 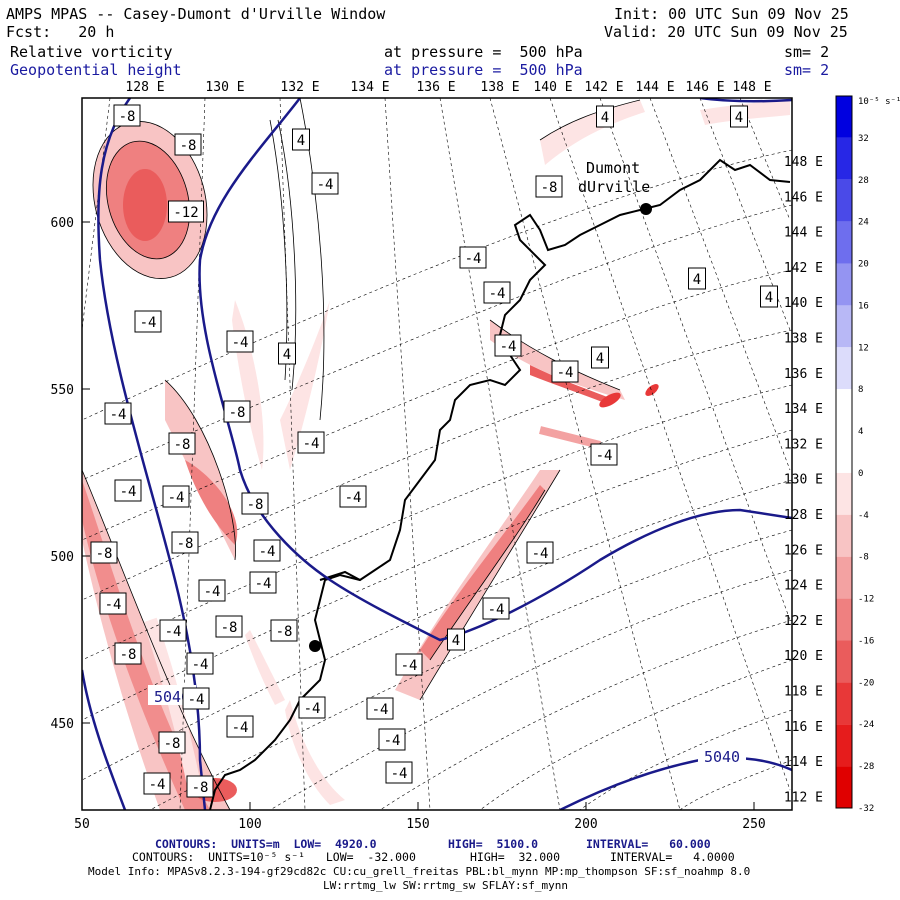 What do you see at coordinates (299, 87) in the screenshot?
I see `longitude-label: 132 E` at bounding box center [299, 87].